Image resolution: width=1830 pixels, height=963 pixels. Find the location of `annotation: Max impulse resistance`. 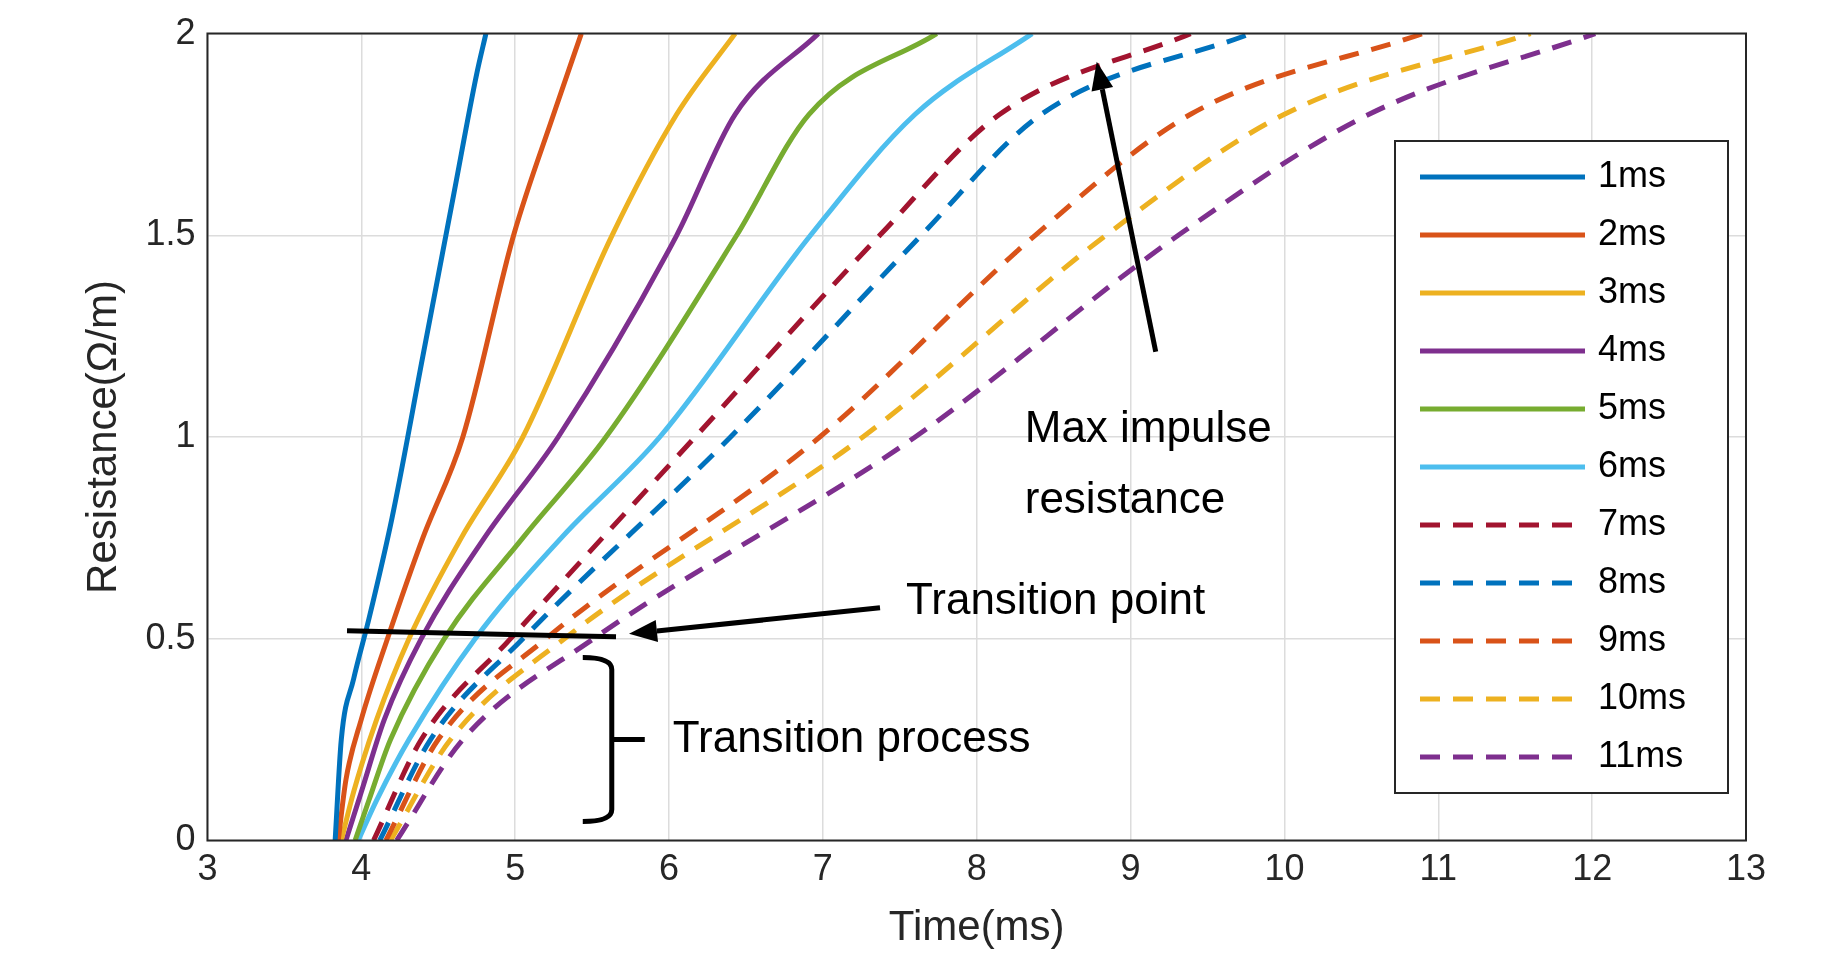

annotation: Max impulse resistance is located at coordinates (1148, 461).